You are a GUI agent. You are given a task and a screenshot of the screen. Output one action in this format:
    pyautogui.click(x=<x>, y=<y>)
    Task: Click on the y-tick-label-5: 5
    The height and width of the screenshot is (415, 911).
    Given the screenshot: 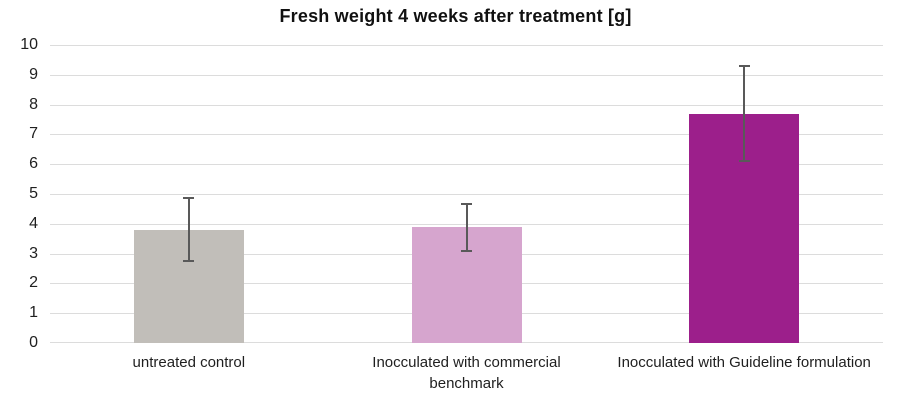 What is the action you would take?
    pyautogui.click(x=33, y=193)
    